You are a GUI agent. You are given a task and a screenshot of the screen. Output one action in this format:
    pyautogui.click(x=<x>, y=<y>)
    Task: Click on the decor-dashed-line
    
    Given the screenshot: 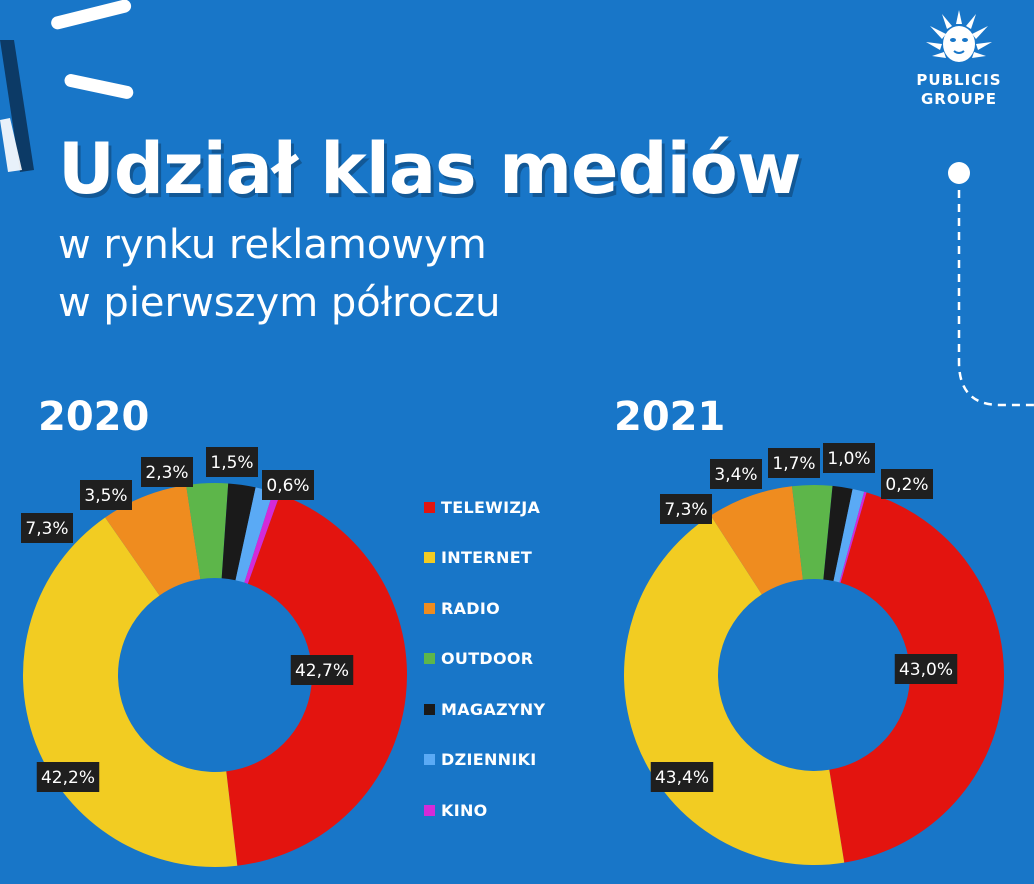 What is the action you would take?
    pyautogui.click(x=995, y=298)
    